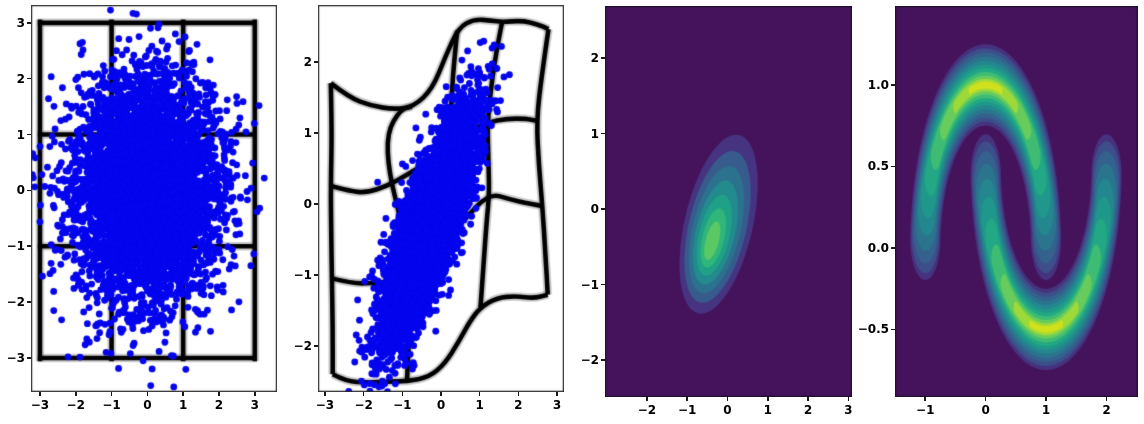 The image size is (1144, 424). I want to click on y-tick-label: 3, so click(20, 22).